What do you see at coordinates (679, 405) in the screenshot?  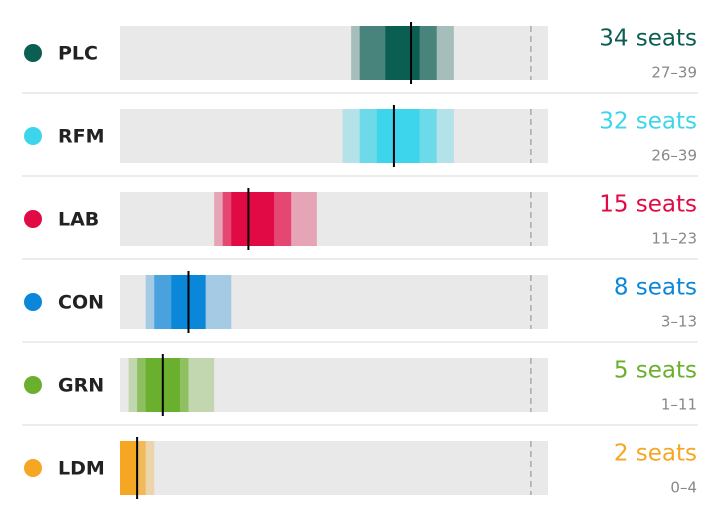 I see `range-label: 1–11` at bounding box center [679, 405].